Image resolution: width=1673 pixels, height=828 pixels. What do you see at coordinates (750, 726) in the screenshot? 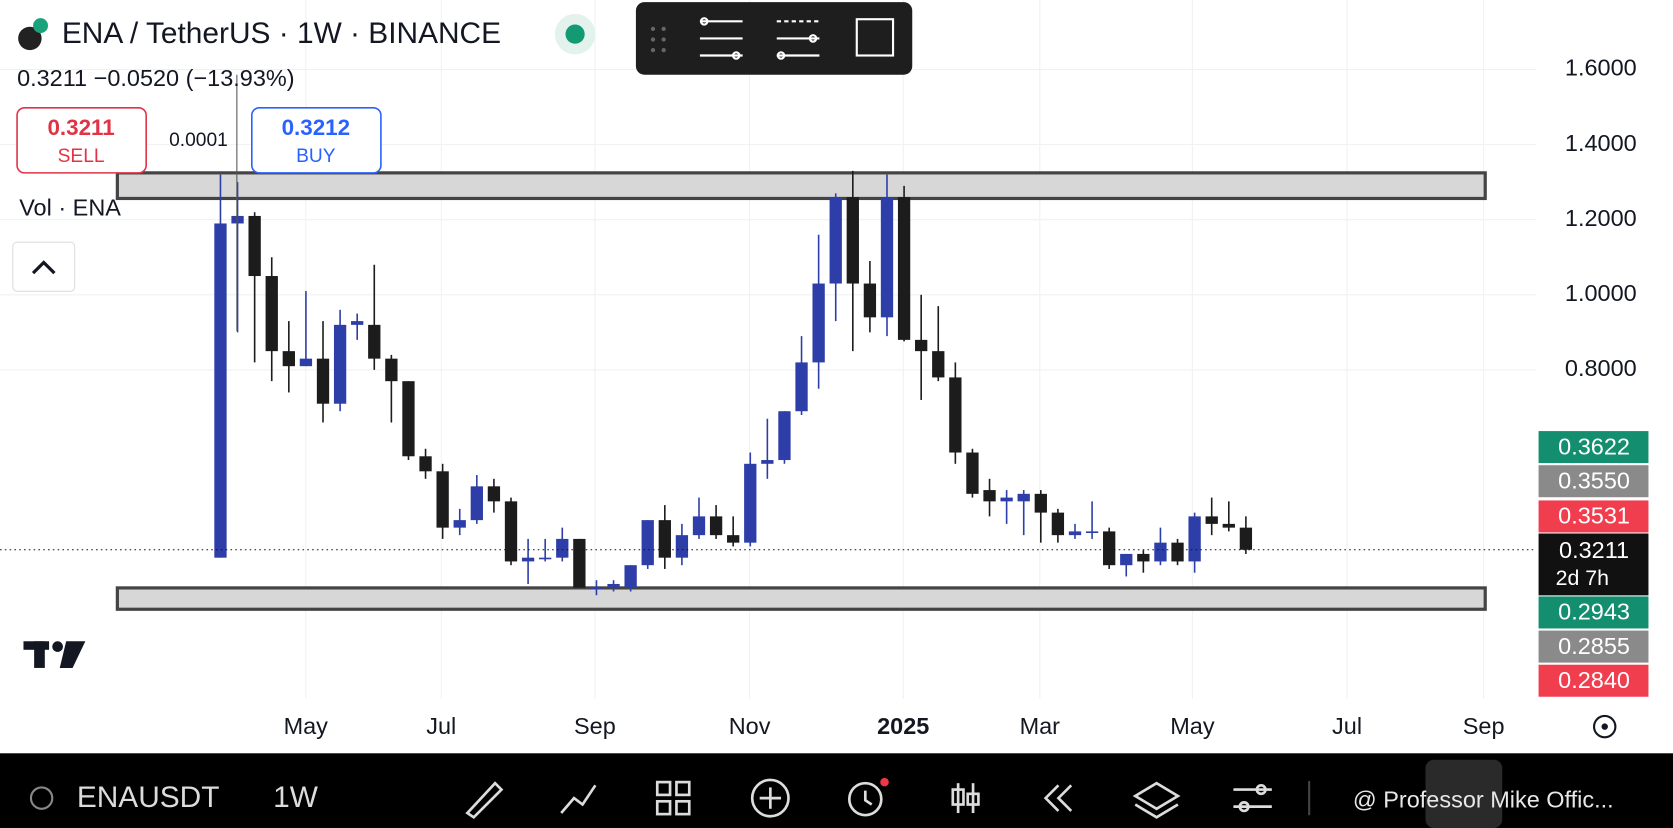
I see `x-tick-label: Nov` at bounding box center [750, 726].